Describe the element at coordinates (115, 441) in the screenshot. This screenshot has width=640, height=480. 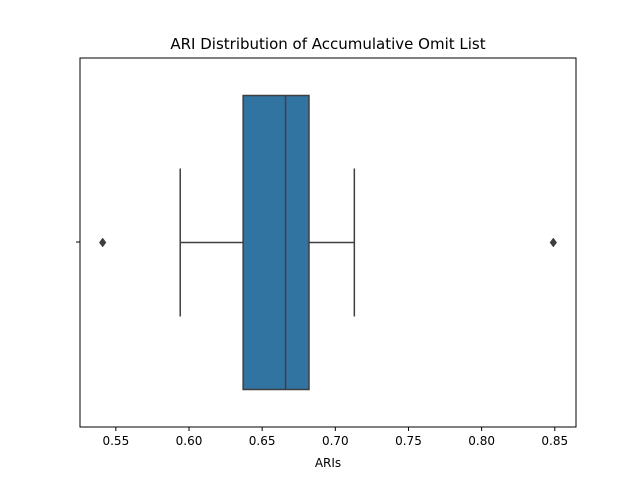
I see `x-tick-label: 0.55` at that location.